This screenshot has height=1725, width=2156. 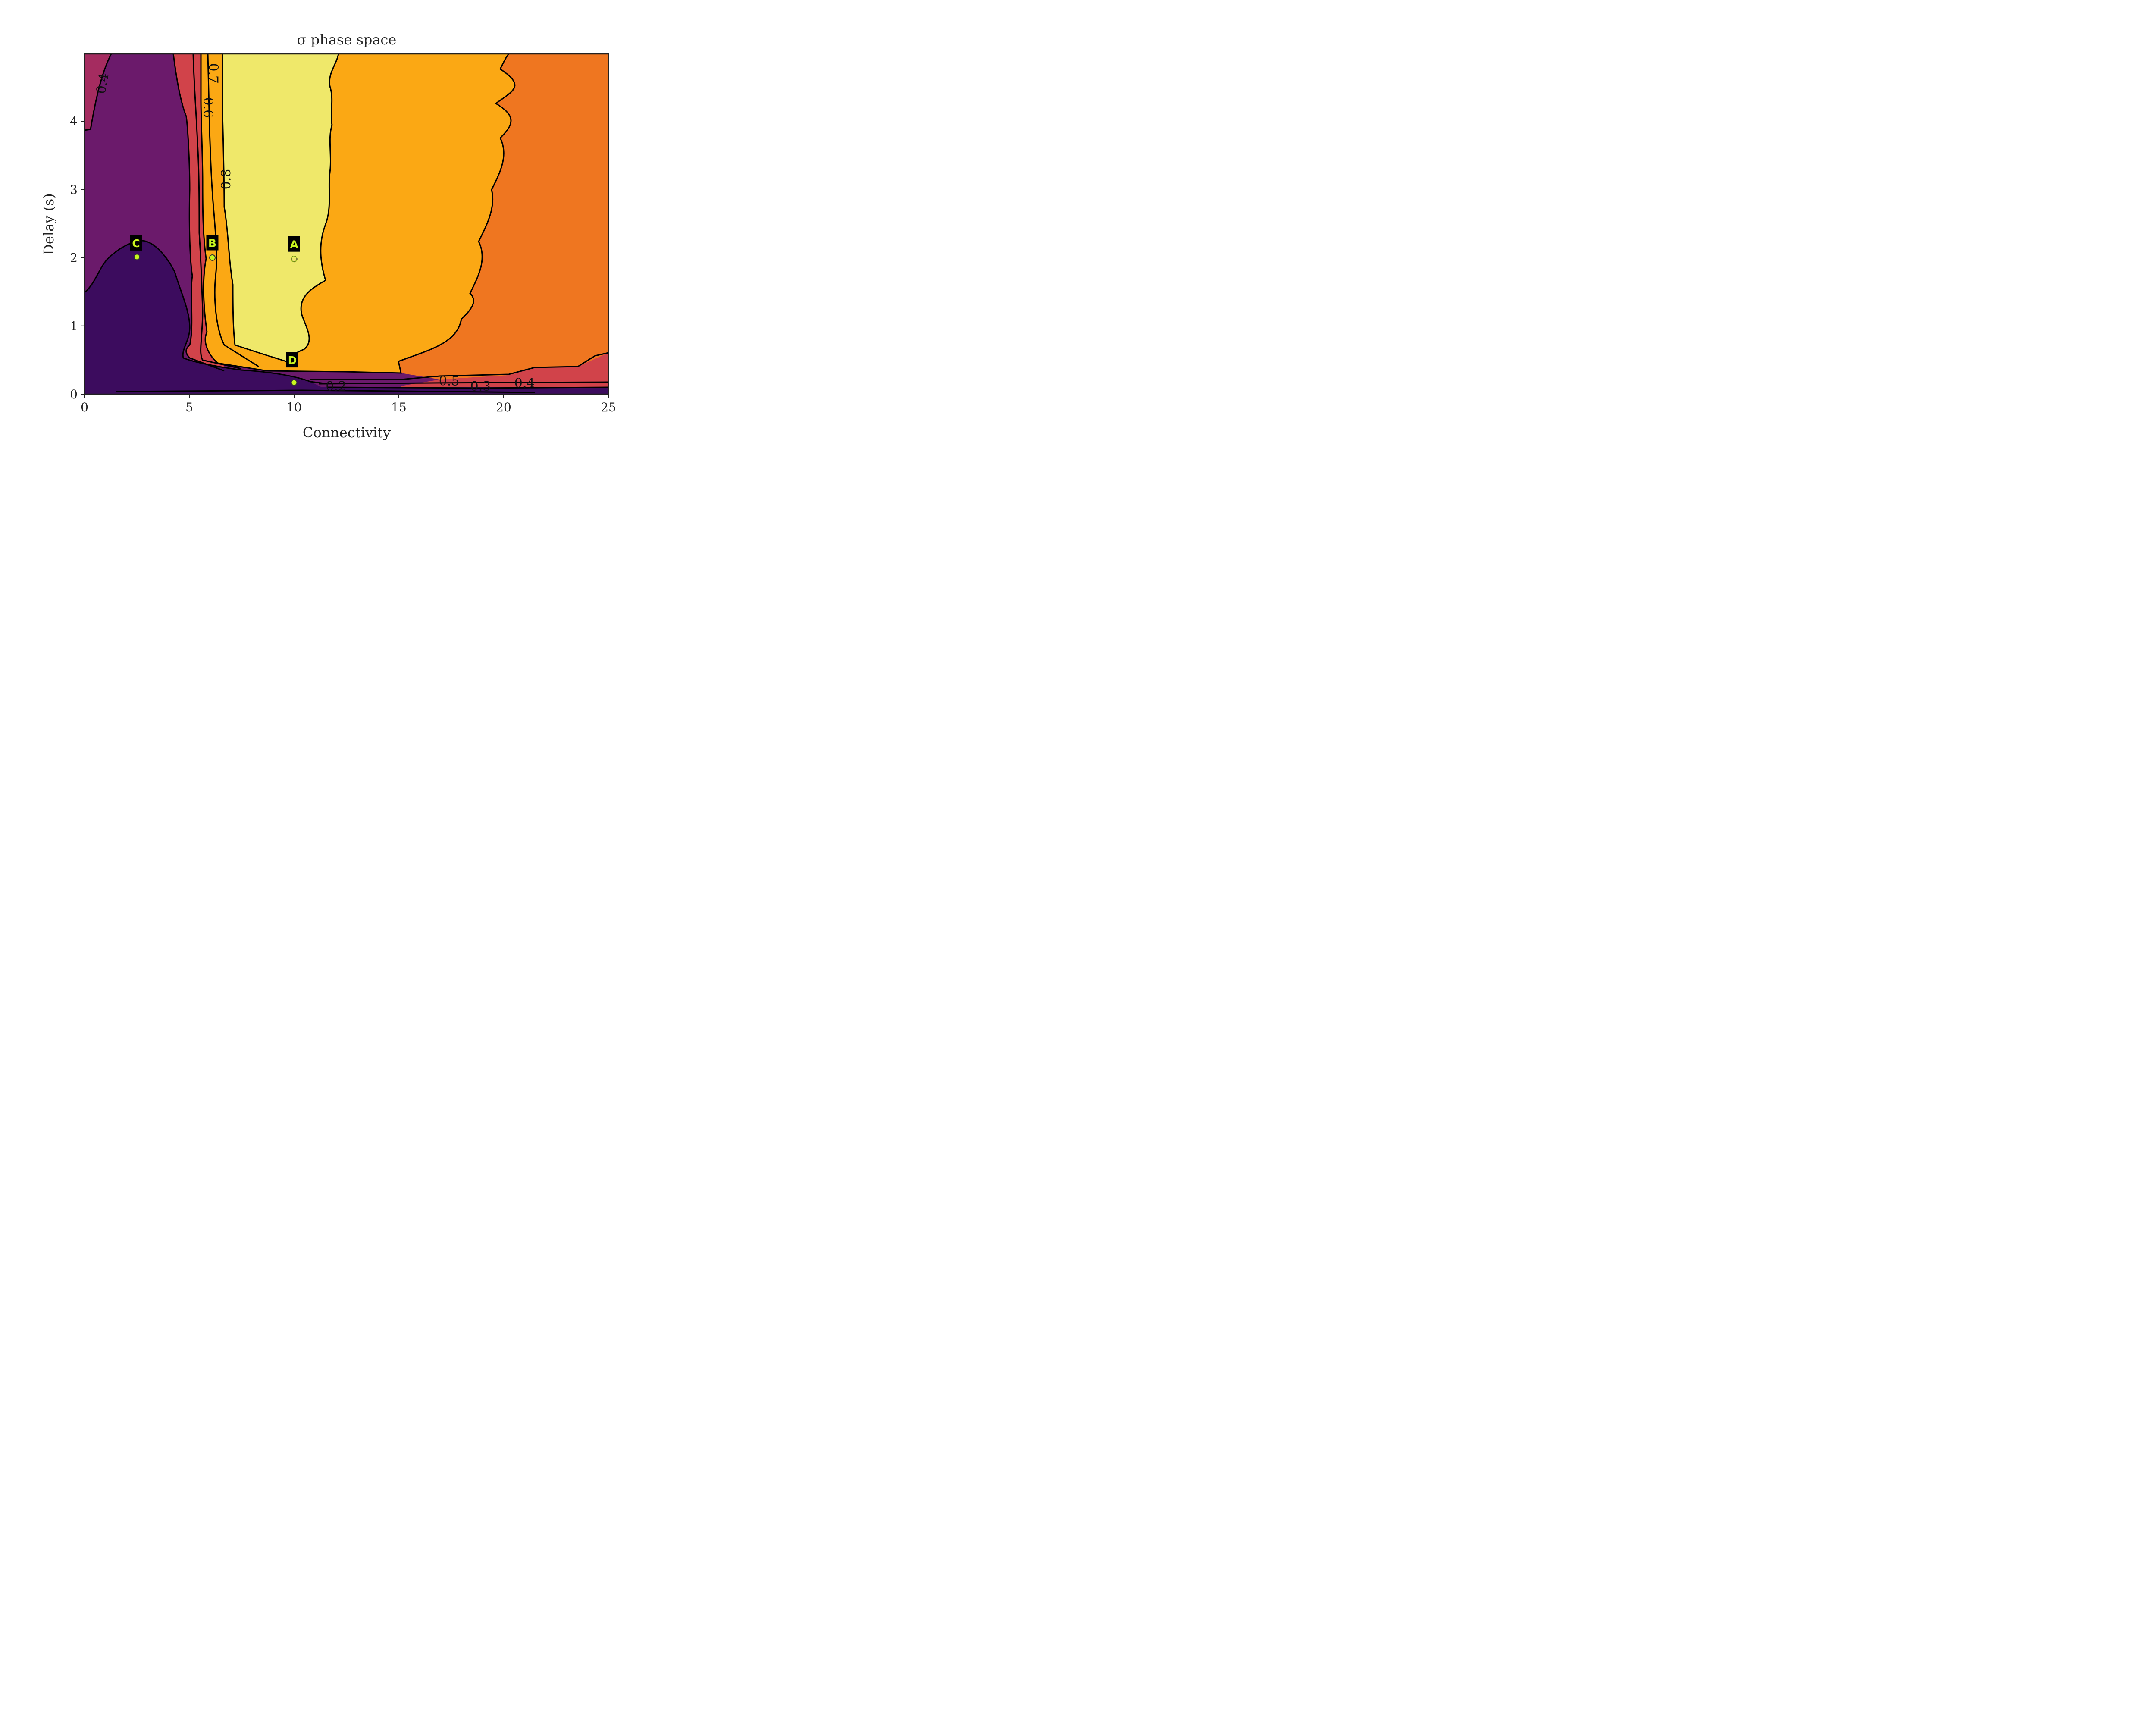 I want to click on point-markers: A B C D, so click(x=215, y=310).